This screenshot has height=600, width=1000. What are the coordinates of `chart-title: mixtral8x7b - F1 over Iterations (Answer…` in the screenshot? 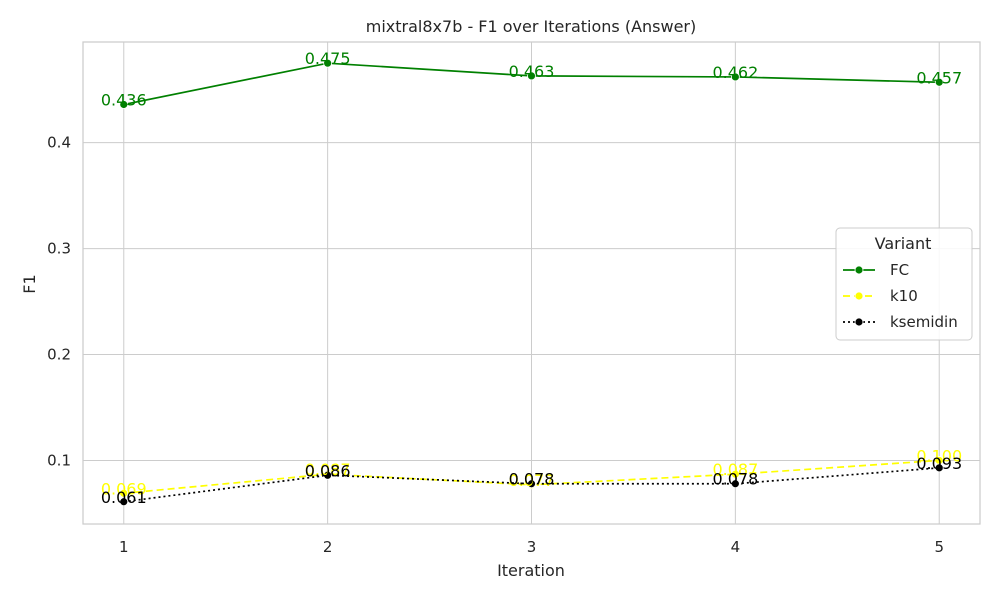 It's located at (531, 26).